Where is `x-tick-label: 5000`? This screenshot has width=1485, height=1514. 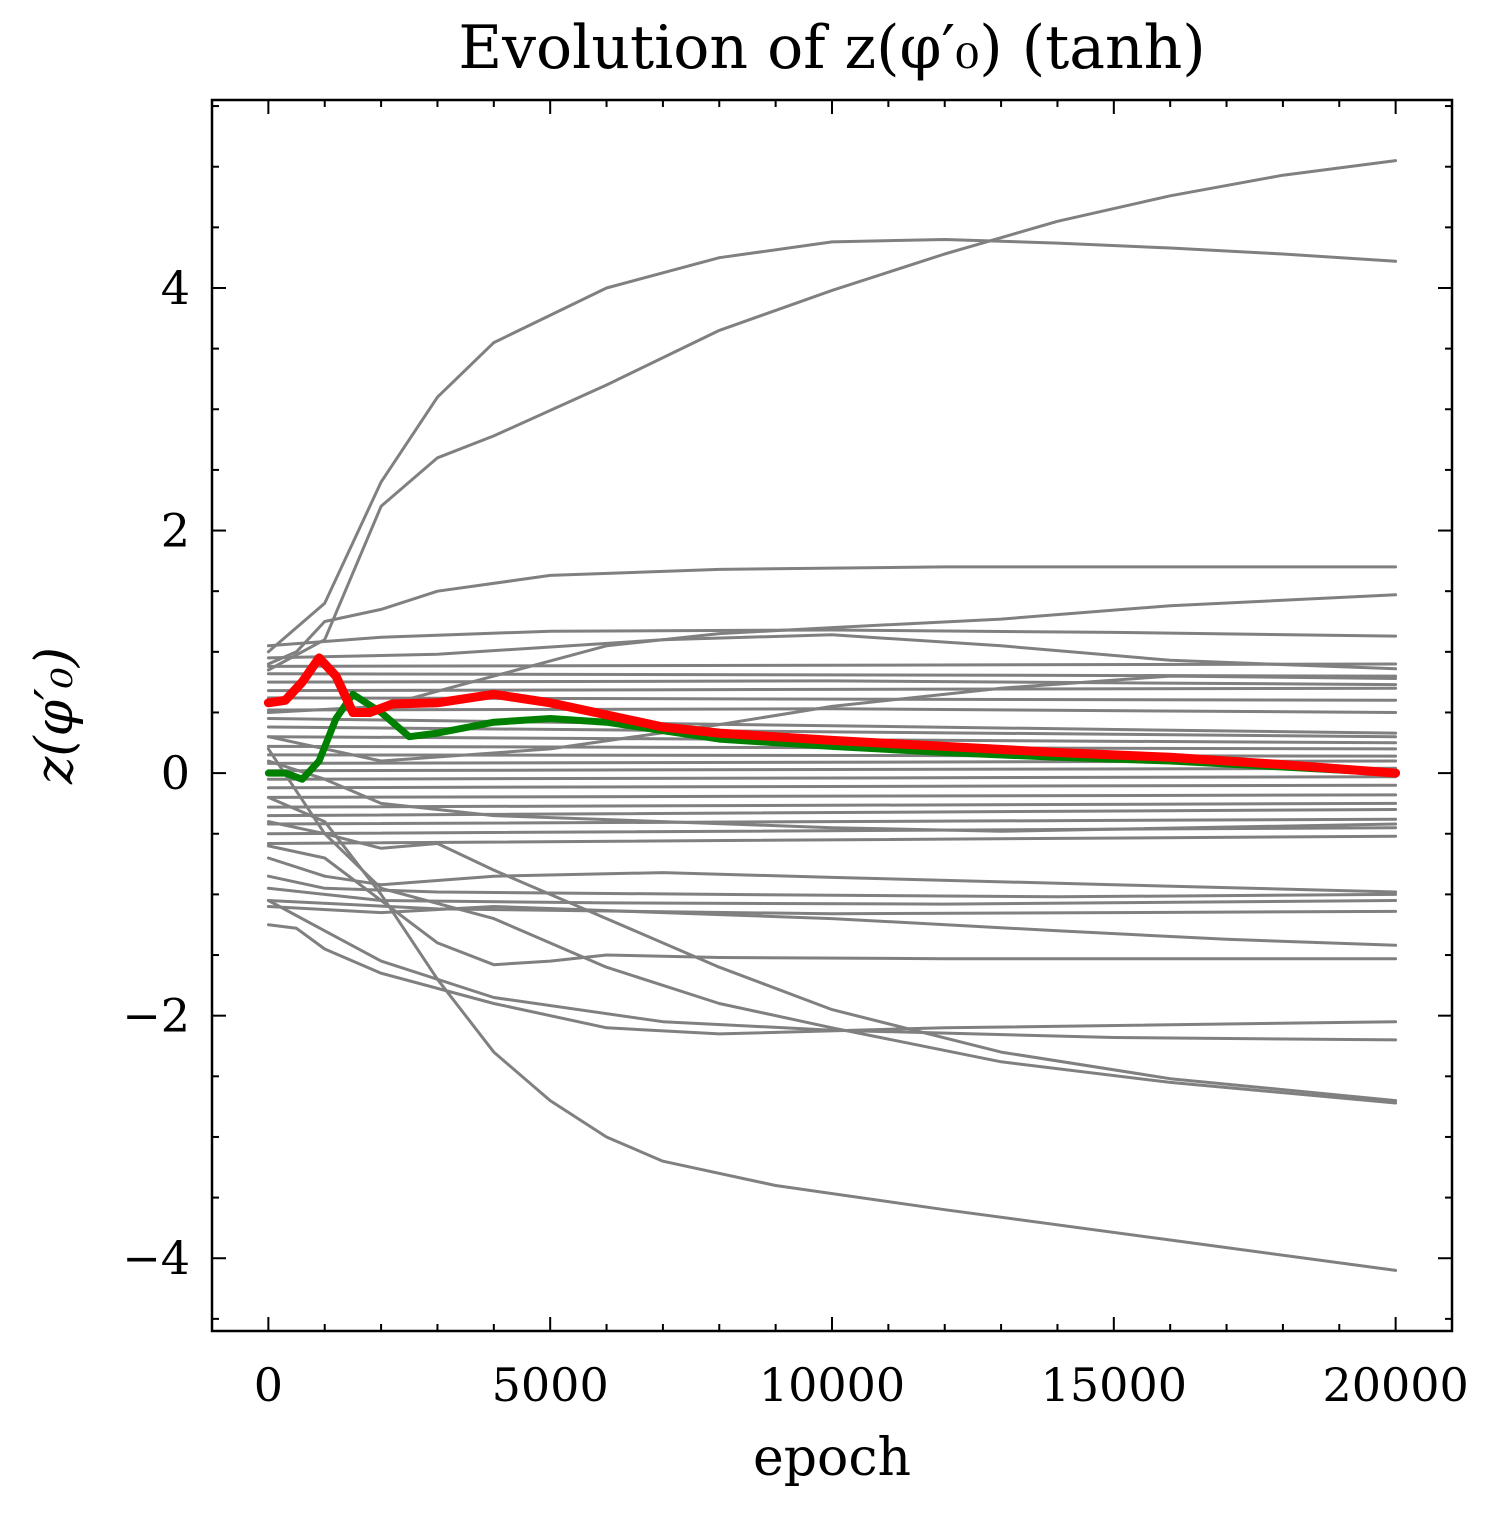
x-tick-label: 5000 is located at coordinates (550, 1385).